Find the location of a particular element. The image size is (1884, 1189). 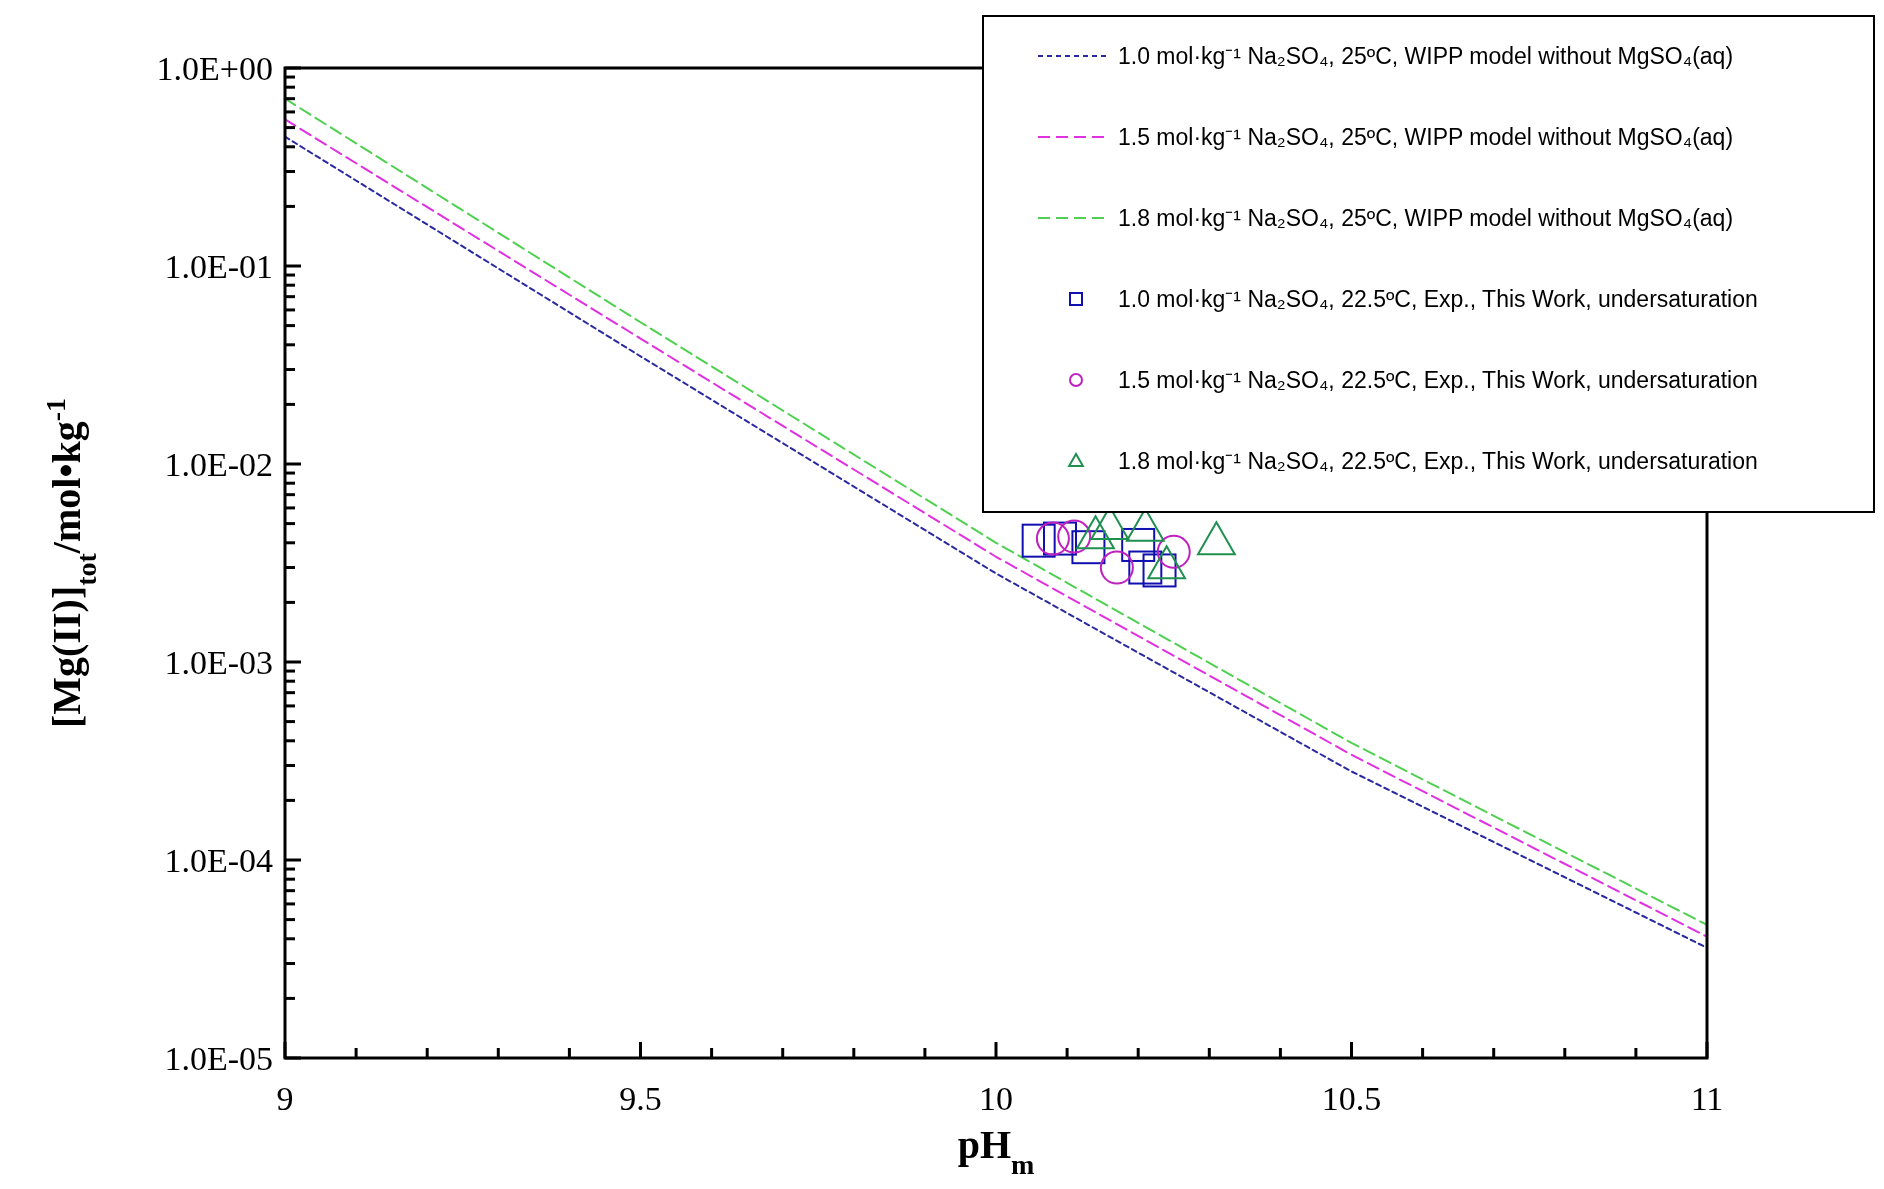

x-tick-label: 10.5 is located at coordinates (1351, 1098).